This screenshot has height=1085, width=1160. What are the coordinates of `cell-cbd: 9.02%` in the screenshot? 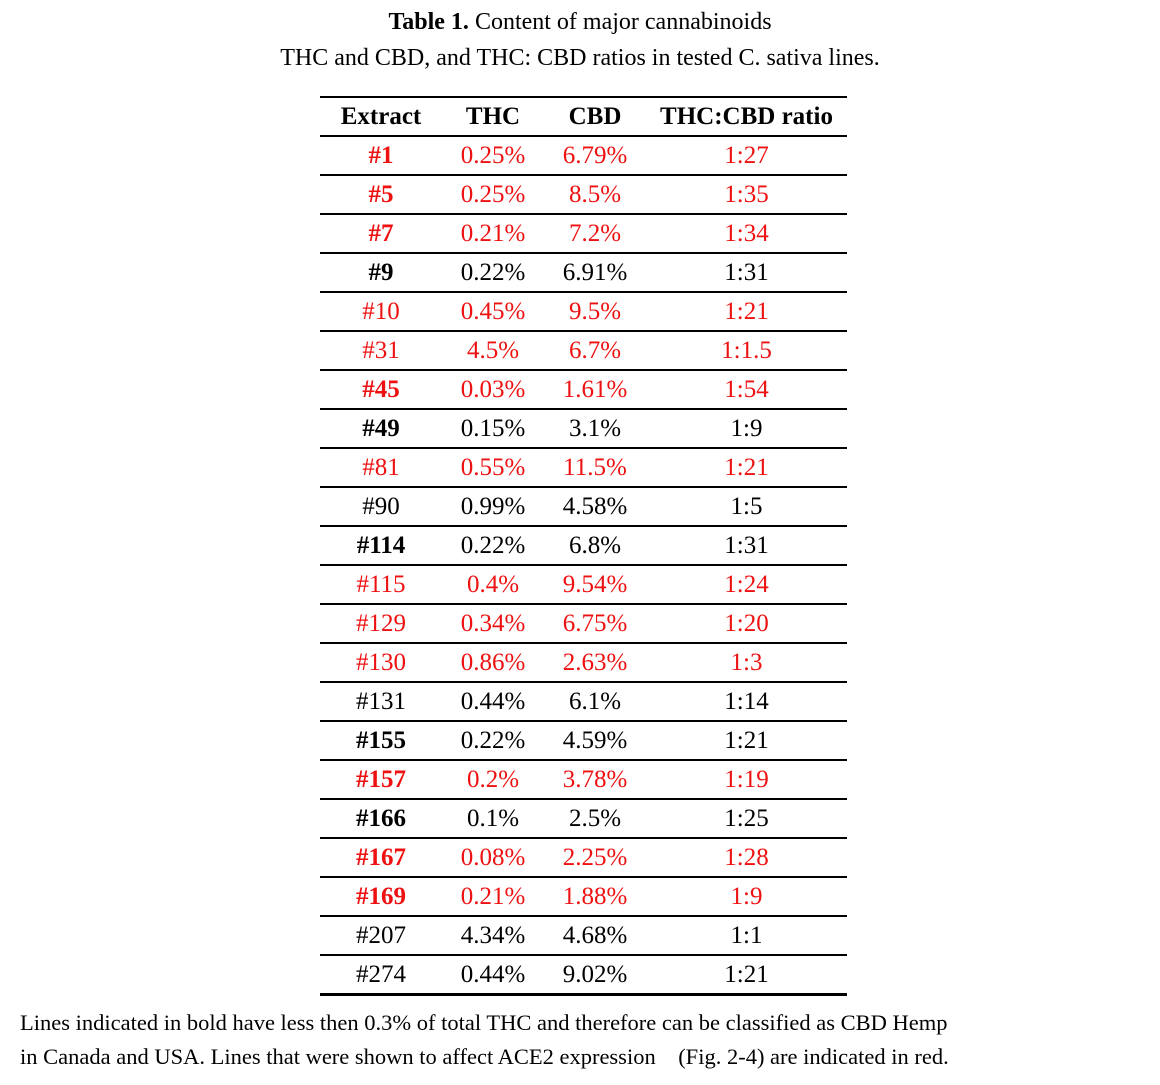 It's located at (595, 975).